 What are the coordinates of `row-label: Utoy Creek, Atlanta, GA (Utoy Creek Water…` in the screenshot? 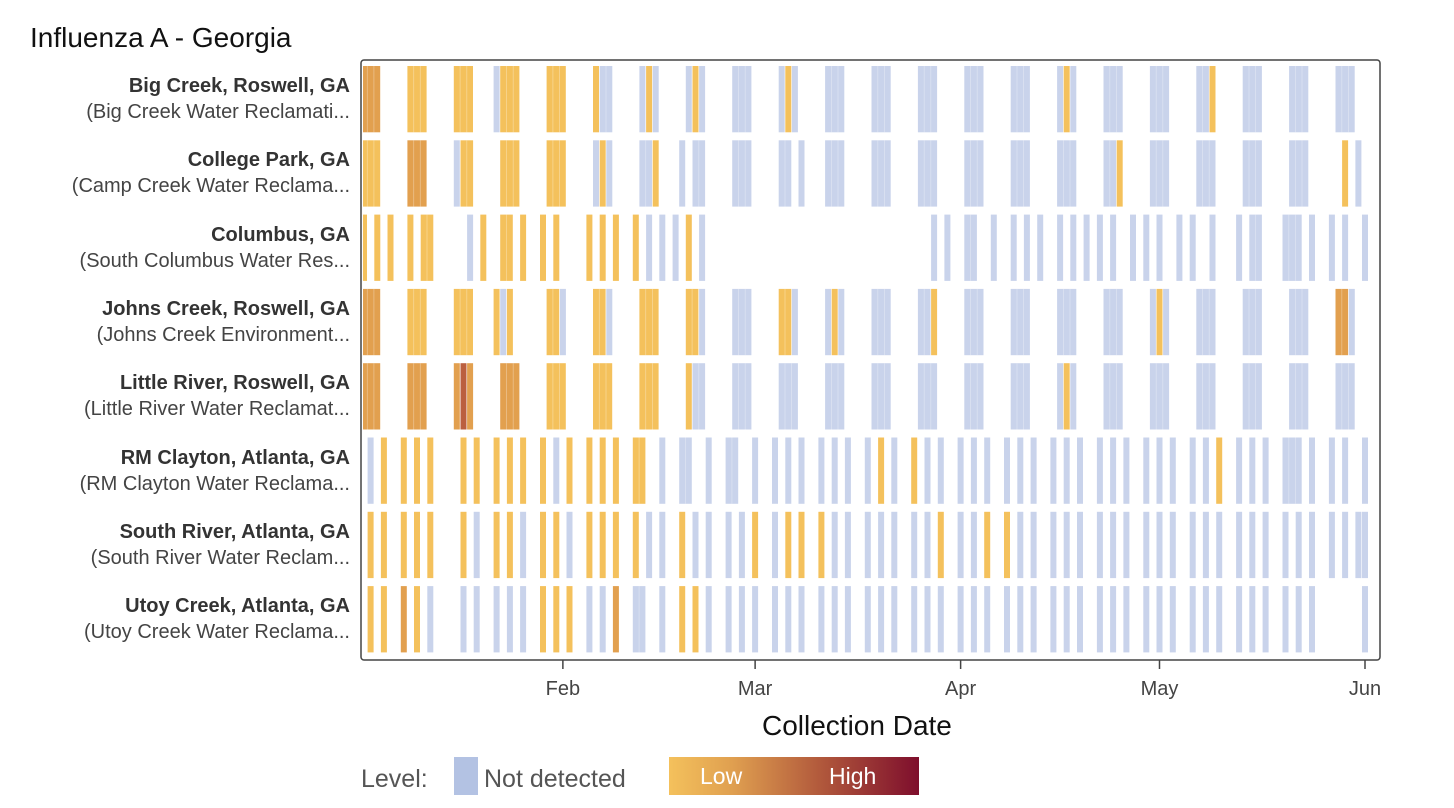 It's located at (177, 619).